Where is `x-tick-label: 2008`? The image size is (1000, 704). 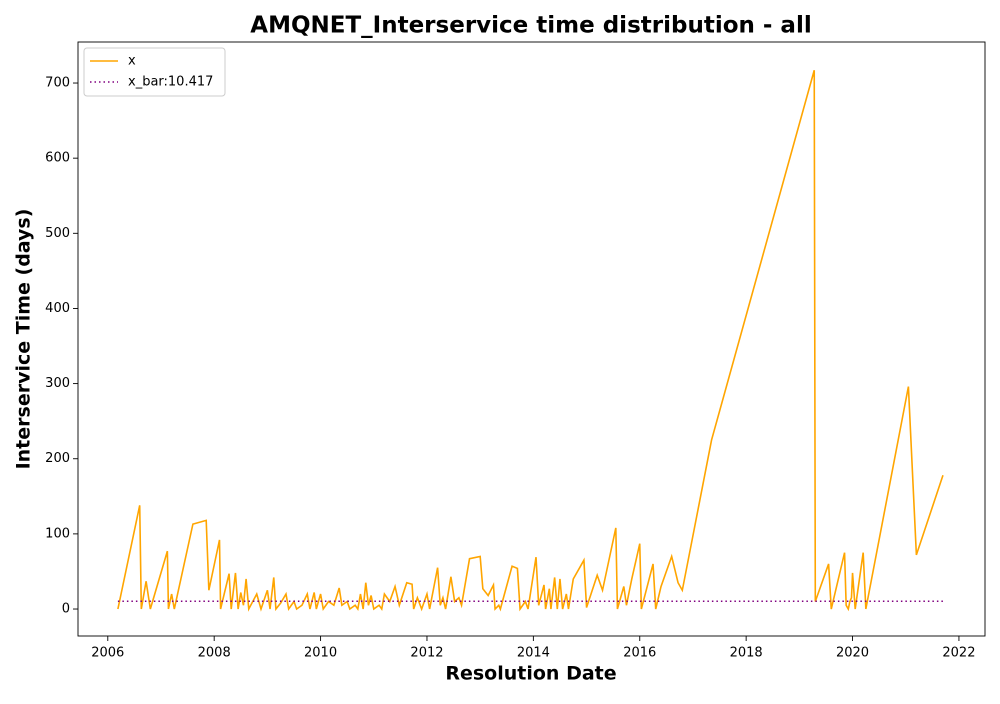 x-tick-label: 2008 is located at coordinates (214, 653).